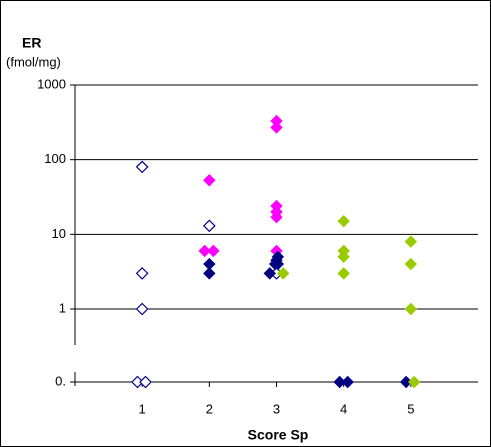 This screenshot has height=447, width=491. I want to click on y-tick-label: 100, so click(55, 158).